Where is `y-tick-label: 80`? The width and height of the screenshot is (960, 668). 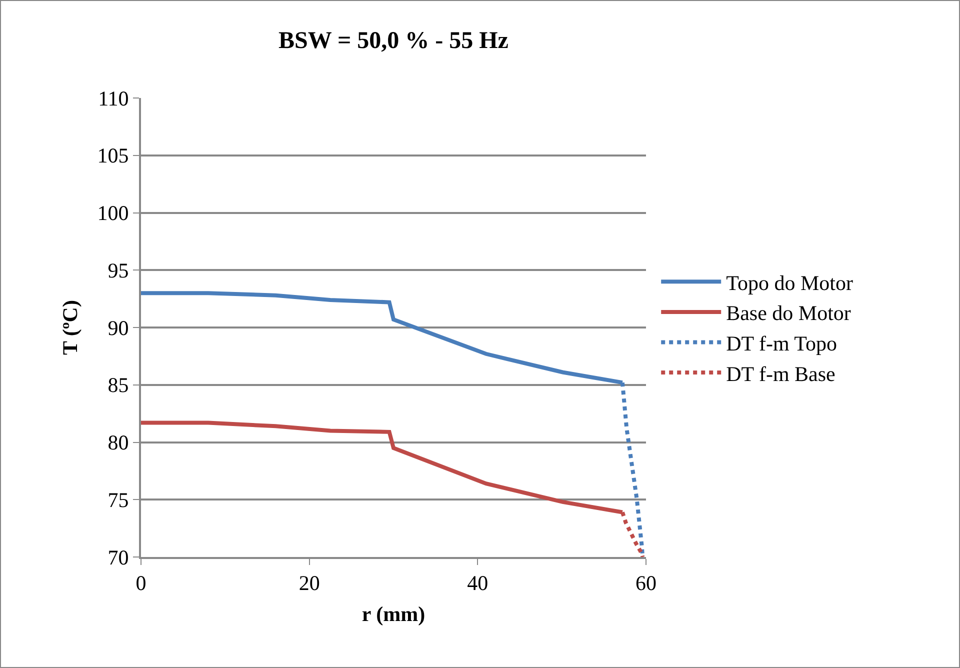 y-tick-label: 80 is located at coordinates (118, 442).